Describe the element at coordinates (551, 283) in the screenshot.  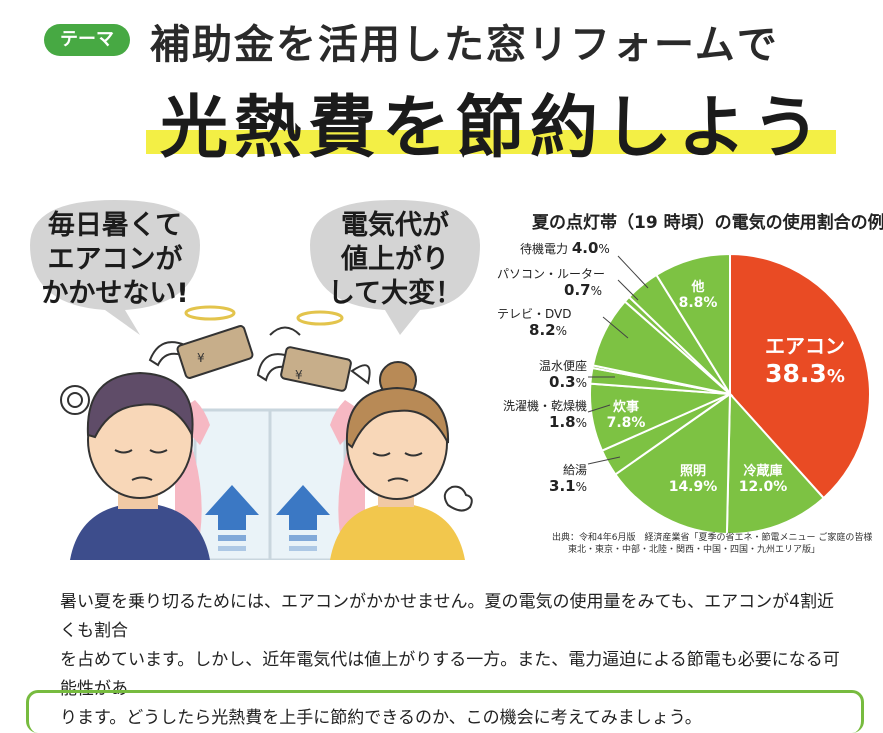
I see `label-pc: パソコン・ルーター 0.7%` at that location.